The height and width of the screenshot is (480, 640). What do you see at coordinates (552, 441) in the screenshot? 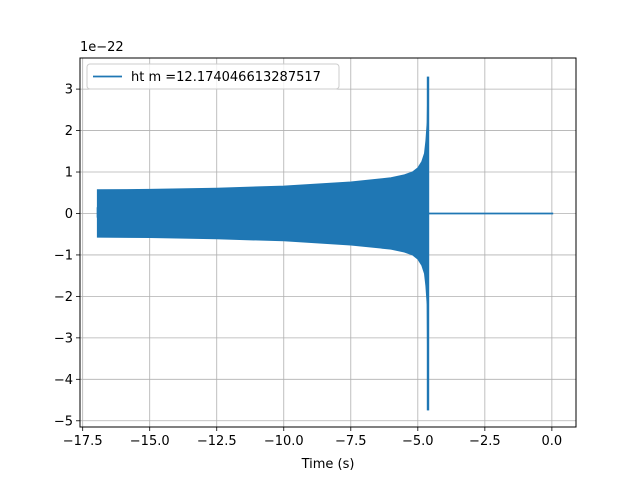
I see `x-tick-label: 0.0` at bounding box center [552, 441].